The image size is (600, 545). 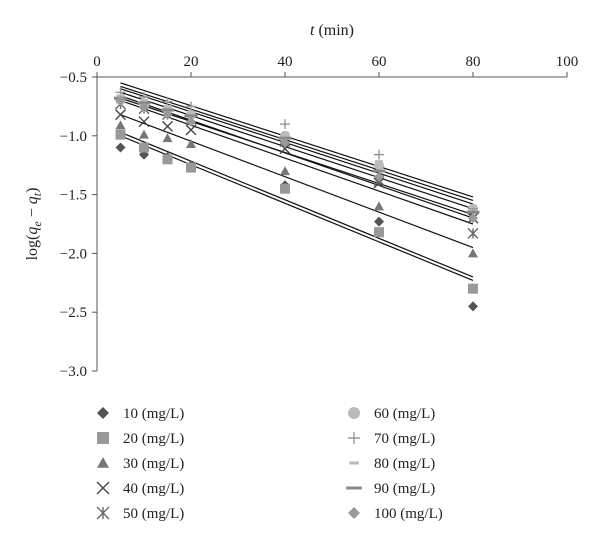 What do you see at coordinates (73, 254) in the screenshot?
I see `y-tick-label: −2.0` at bounding box center [73, 254].